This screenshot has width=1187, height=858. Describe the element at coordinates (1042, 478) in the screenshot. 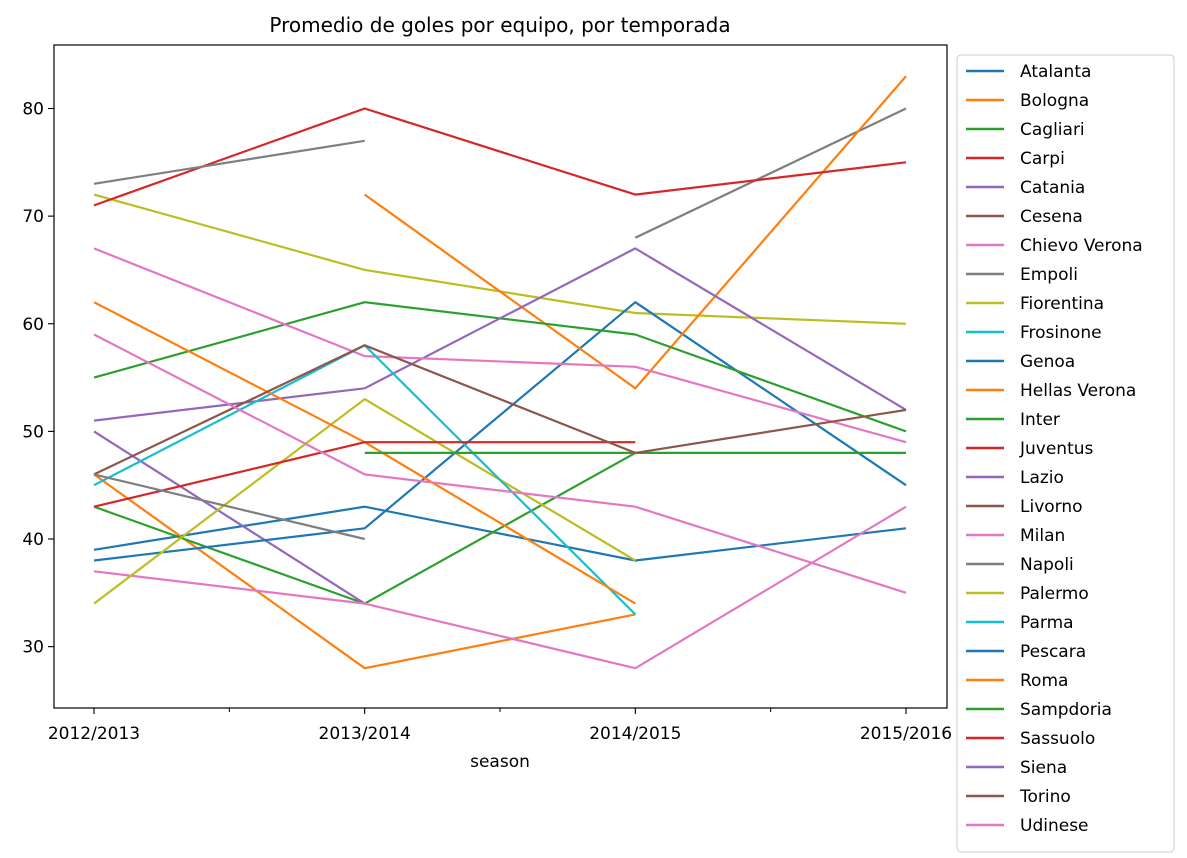

I see `legend-label: Lazio` at that location.